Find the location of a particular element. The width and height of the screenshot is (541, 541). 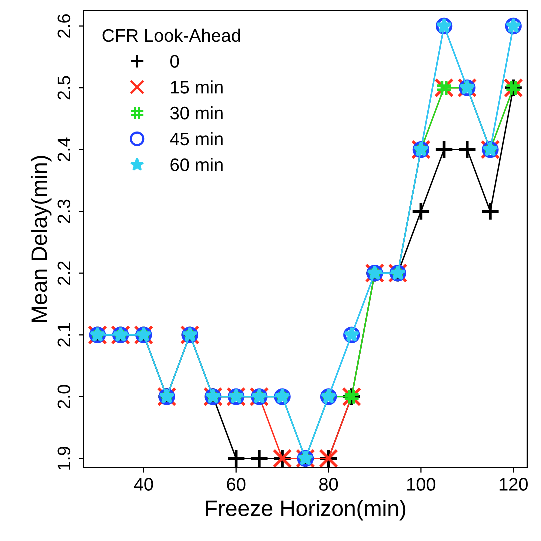

x-tick-label: 40 is located at coordinates (144, 484).